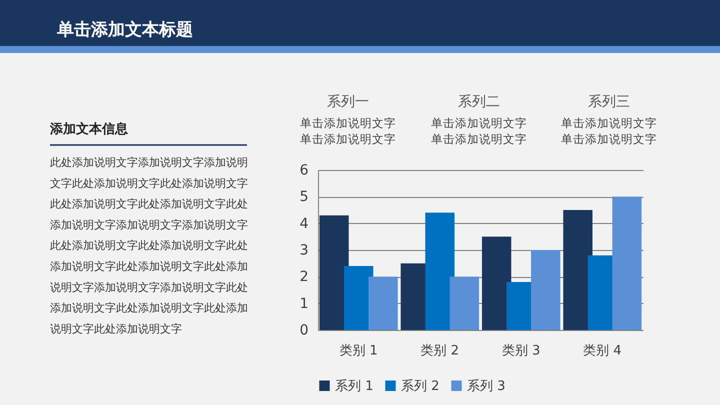  Describe the element at coordinates (304, 304) in the screenshot. I see `y-tick-label: 1` at that location.